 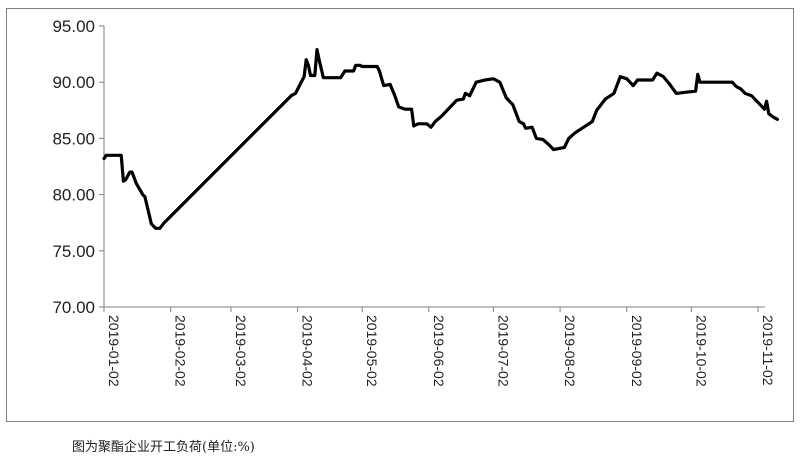 I want to click on x-tick-label: 2019-11-02, so click(x=768, y=350).